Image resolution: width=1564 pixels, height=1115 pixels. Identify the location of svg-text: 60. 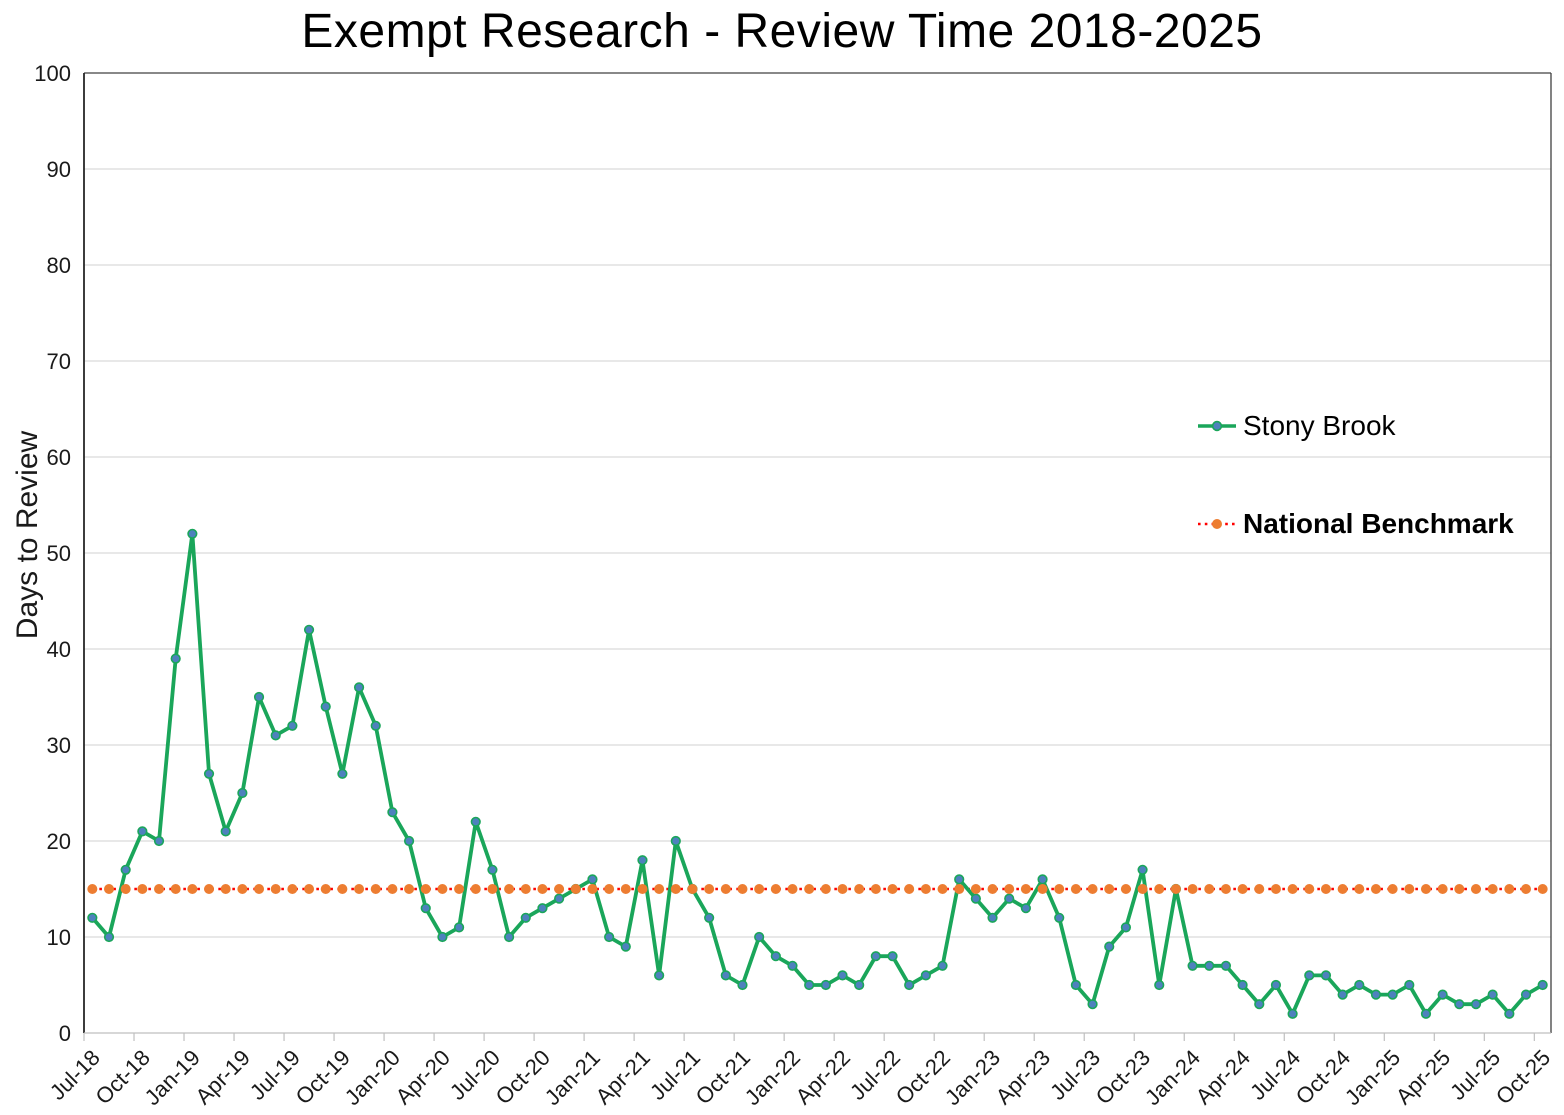
(59, 457).